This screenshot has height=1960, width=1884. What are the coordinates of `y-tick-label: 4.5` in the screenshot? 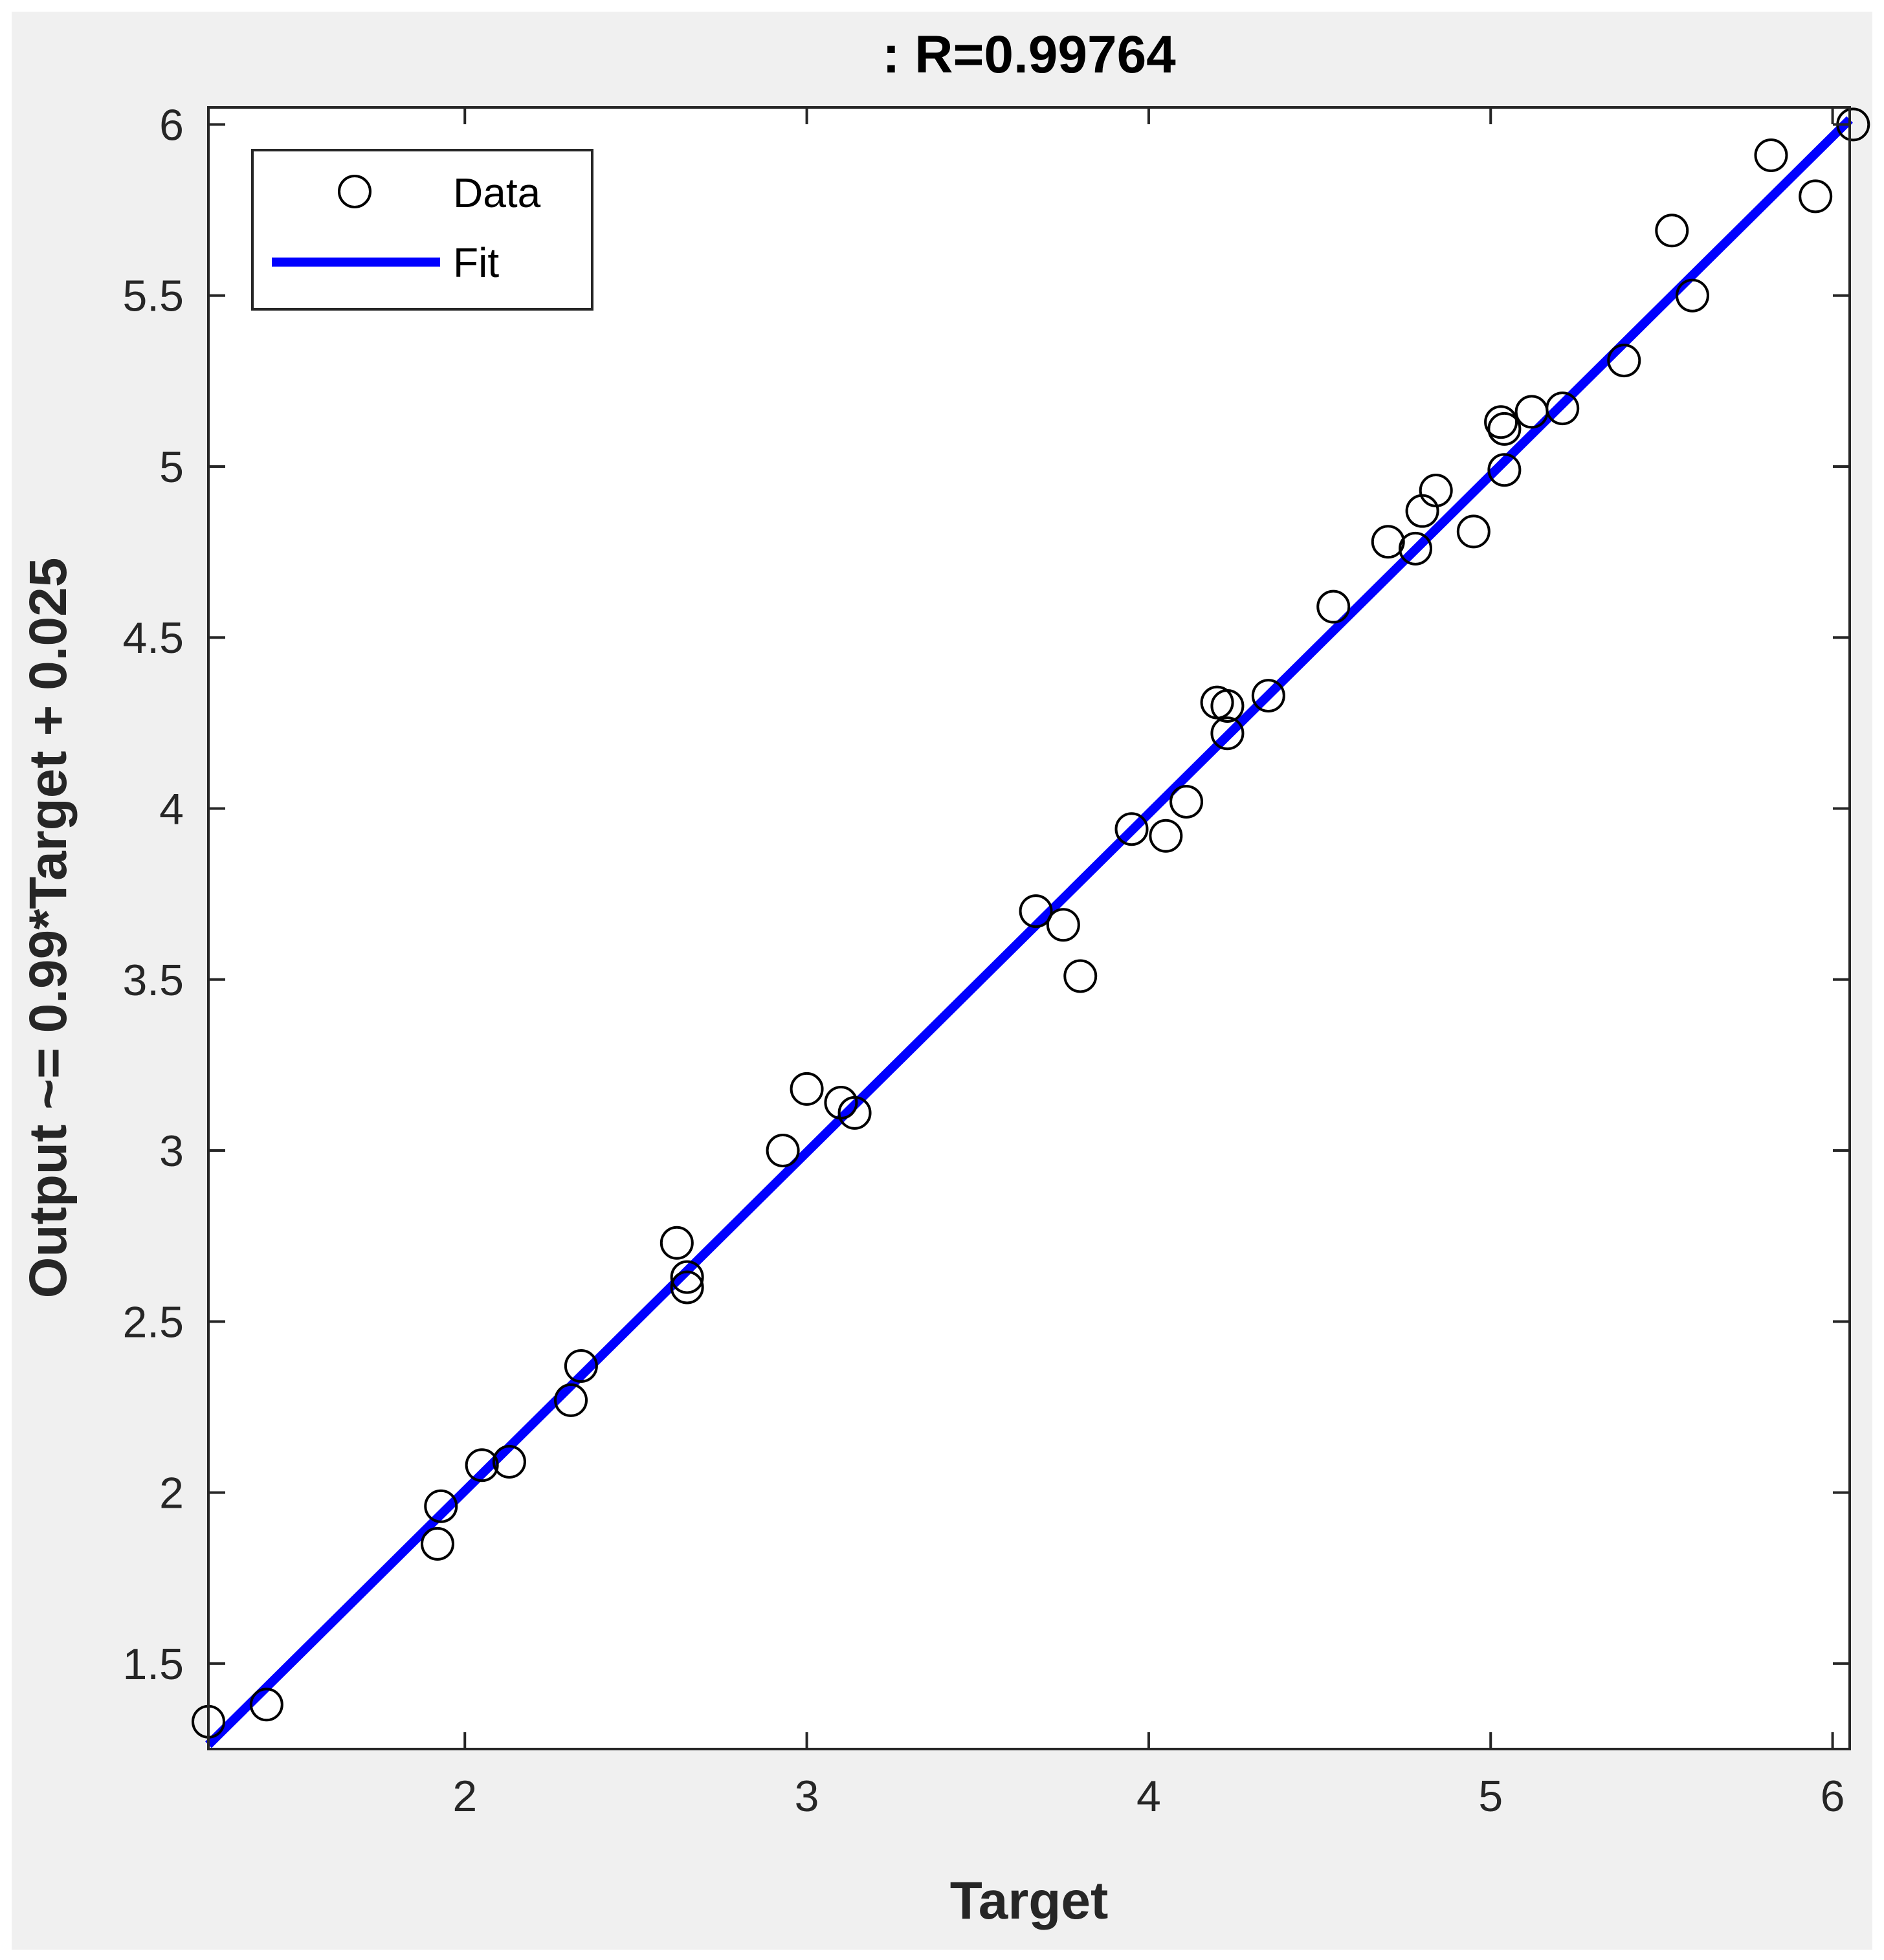 It's located at (153, 638).